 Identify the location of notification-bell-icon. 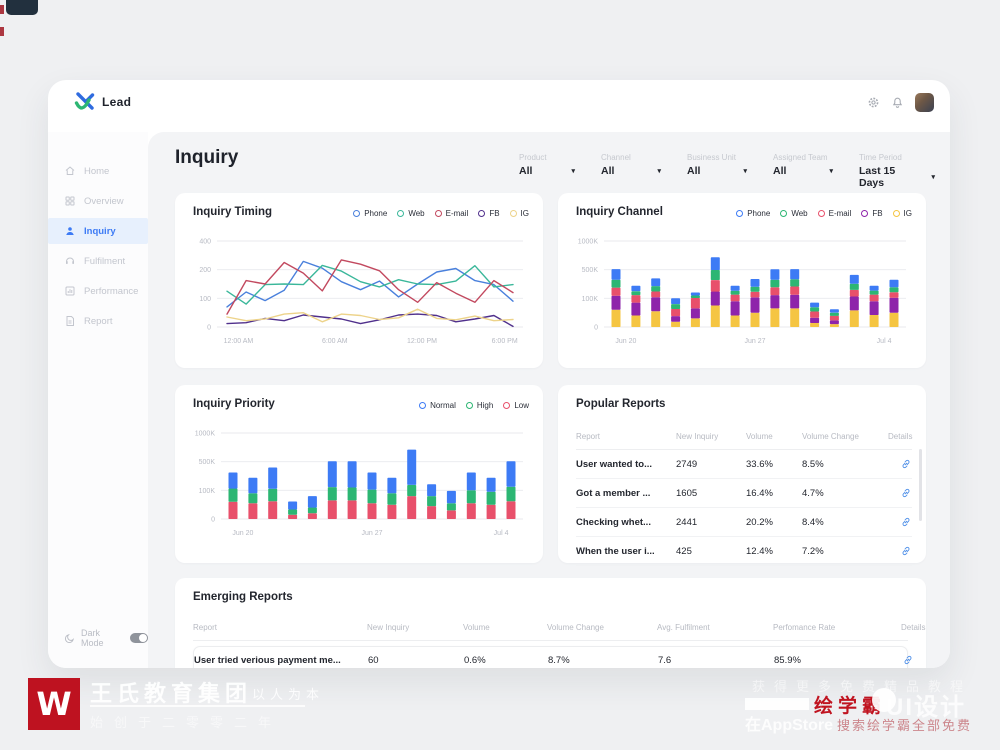
(897, 102).